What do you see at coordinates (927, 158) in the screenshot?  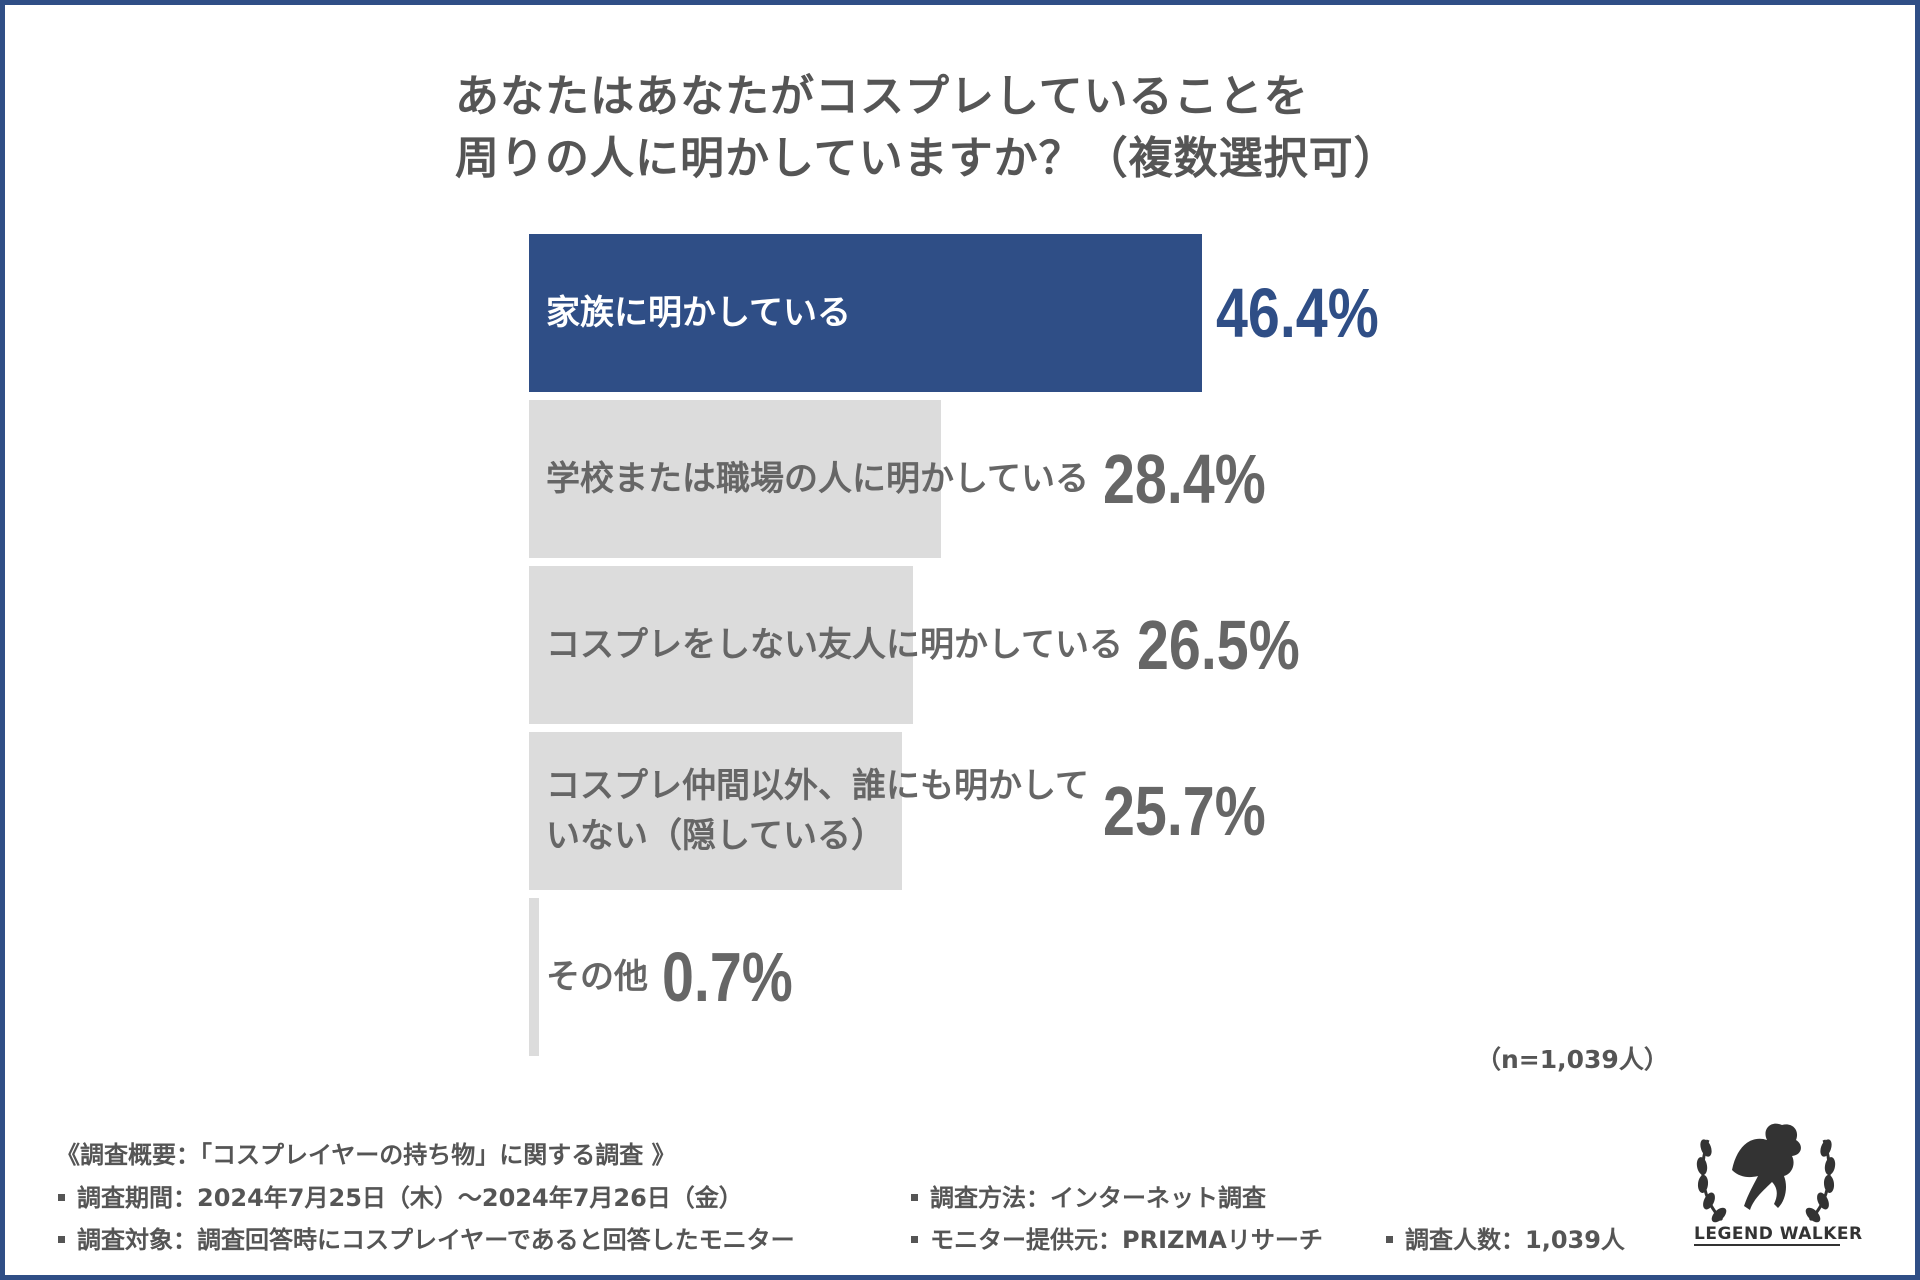 I see `title-line-2: 周りの人に明かしていますか？（複数選択可）` at bounding box center [927, 158].